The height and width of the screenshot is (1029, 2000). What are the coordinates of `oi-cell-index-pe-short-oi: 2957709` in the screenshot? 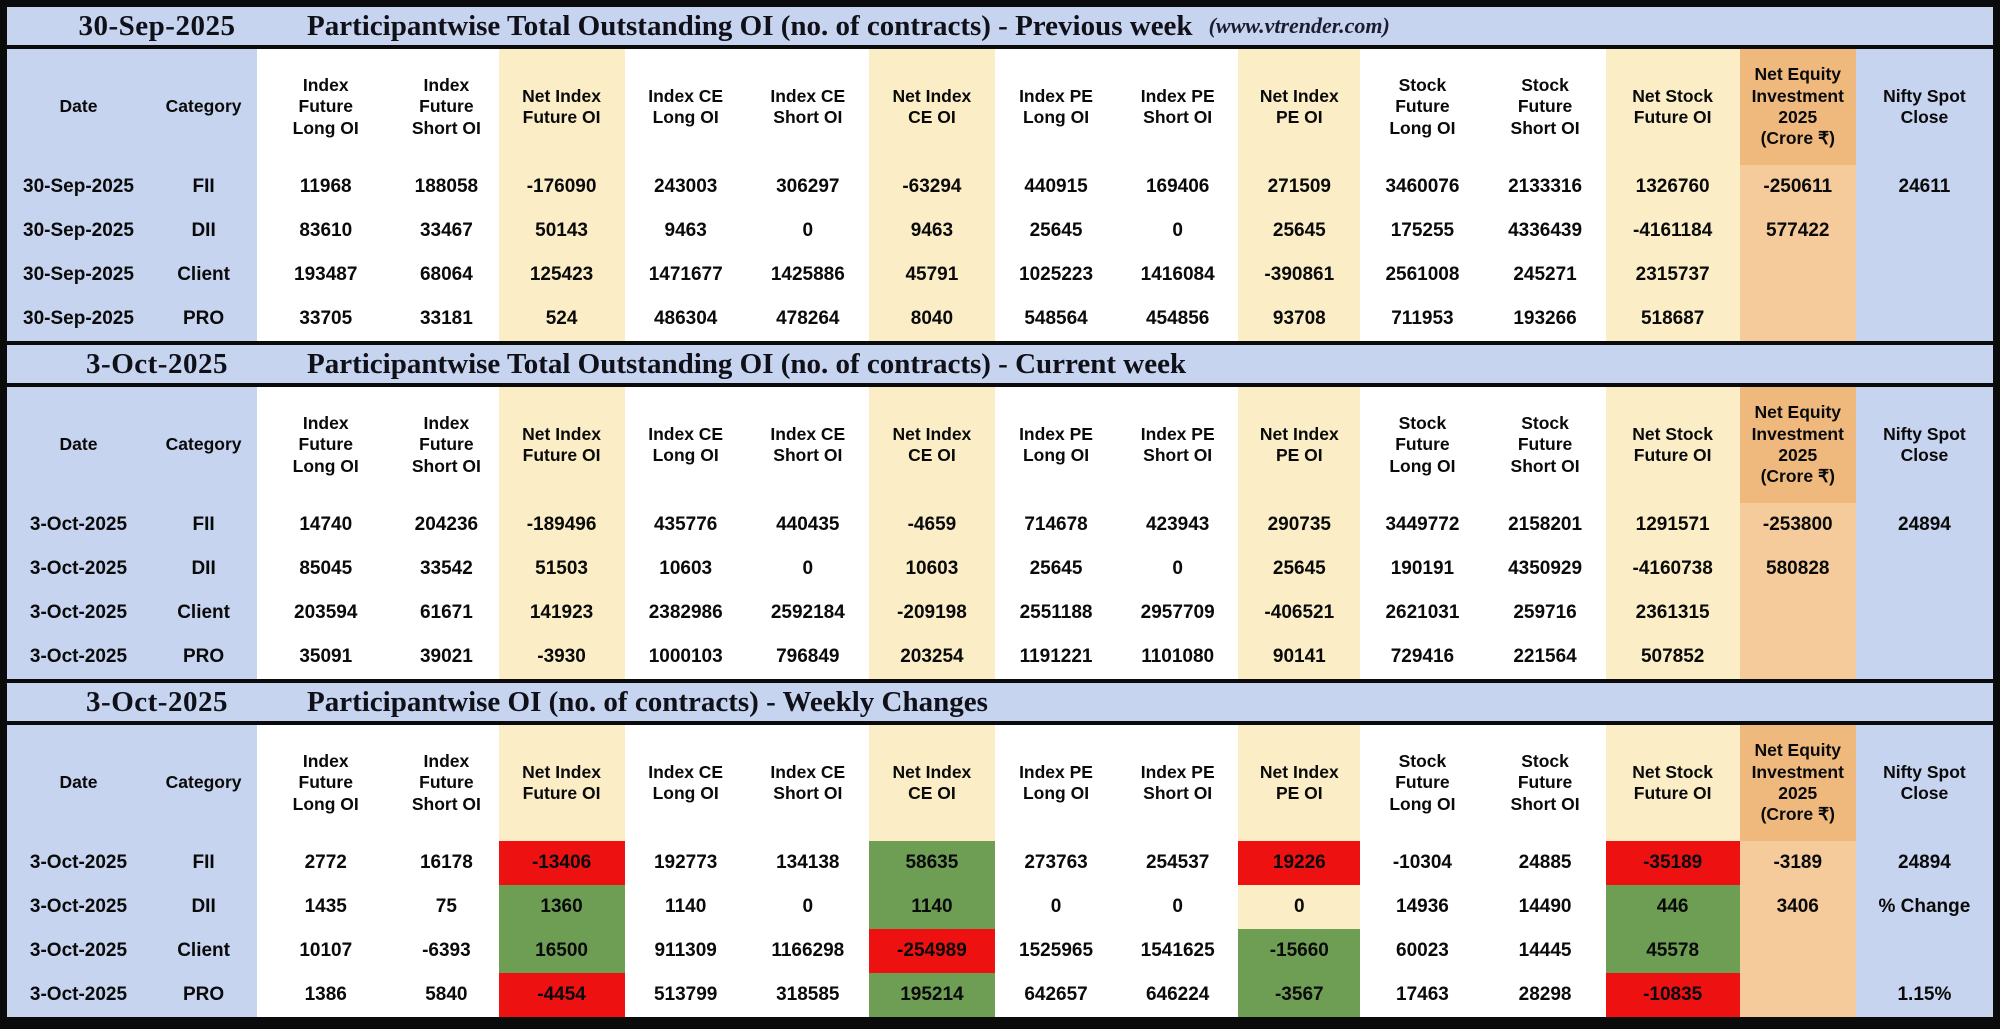 It's located at (1178, 613).